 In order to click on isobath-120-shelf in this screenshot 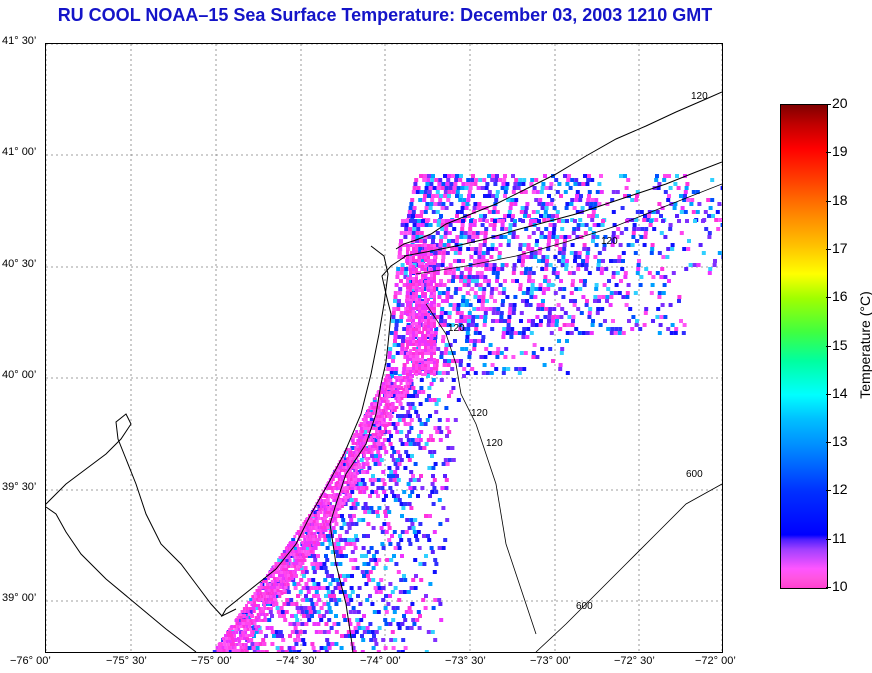, I will do `click(481, 469)`.